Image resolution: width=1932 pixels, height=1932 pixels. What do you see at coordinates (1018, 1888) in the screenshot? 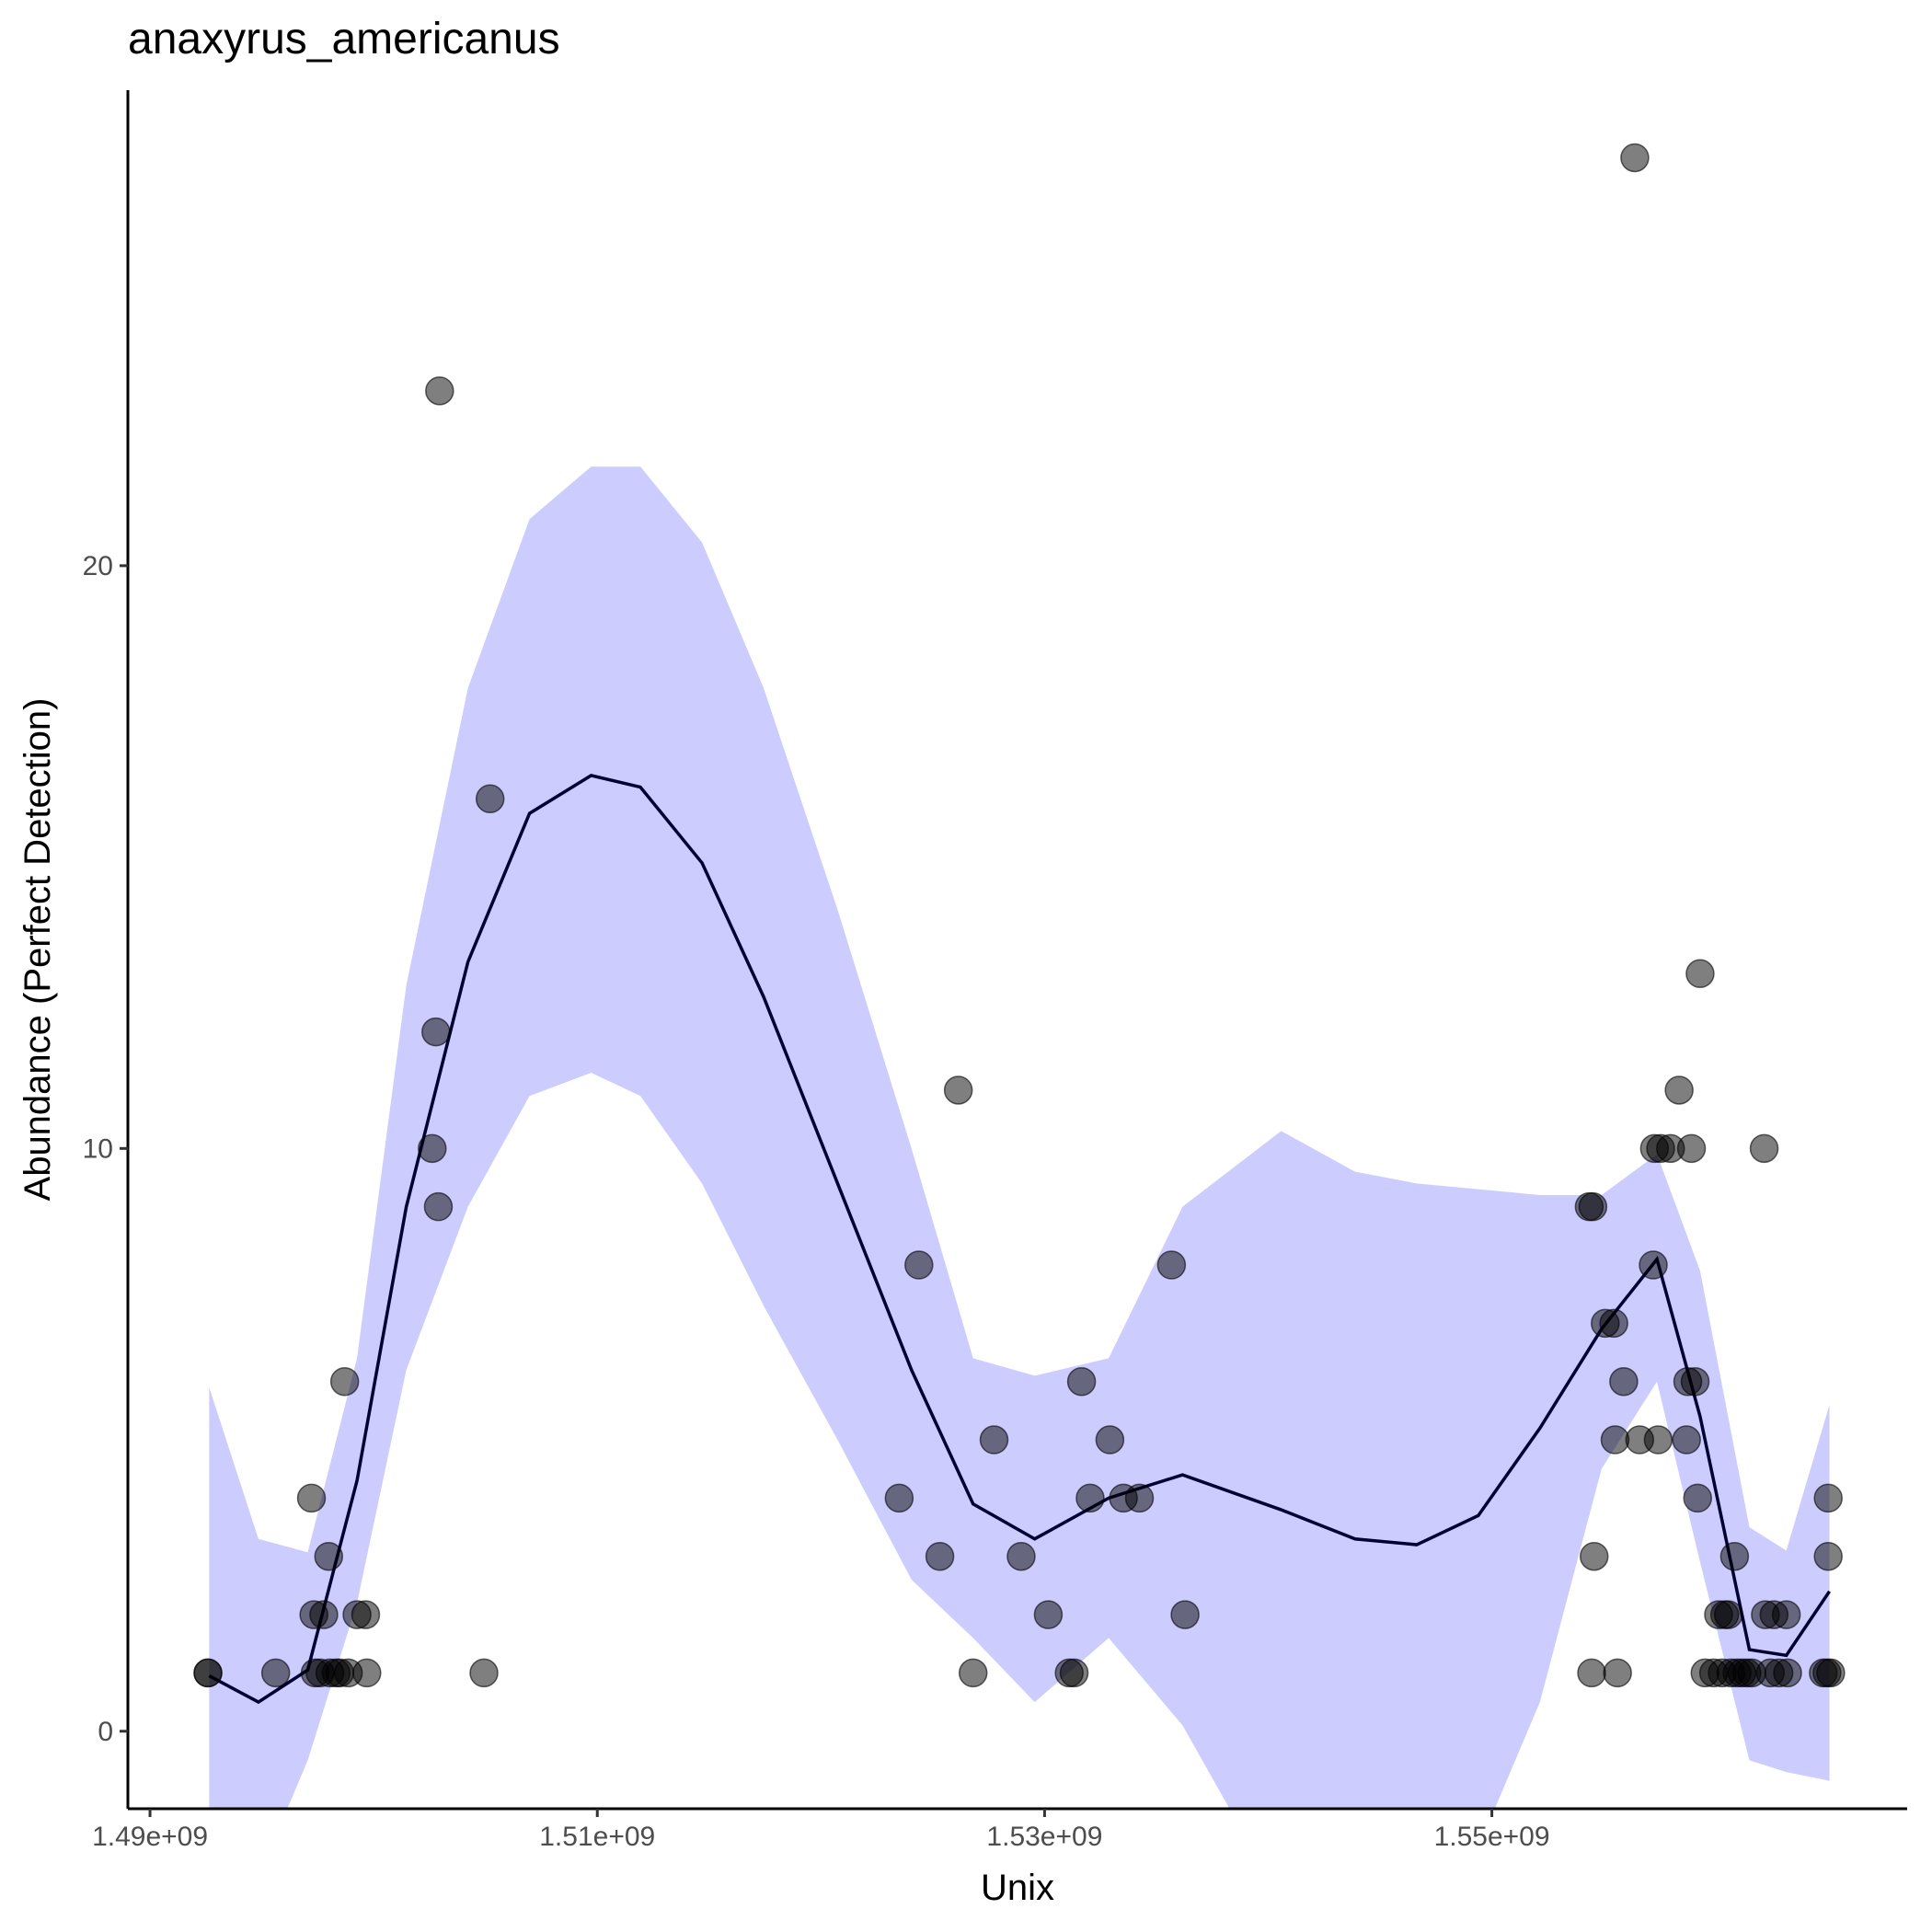
I see `x-axis-title: Unix` at bounding box center [1018, 1888].